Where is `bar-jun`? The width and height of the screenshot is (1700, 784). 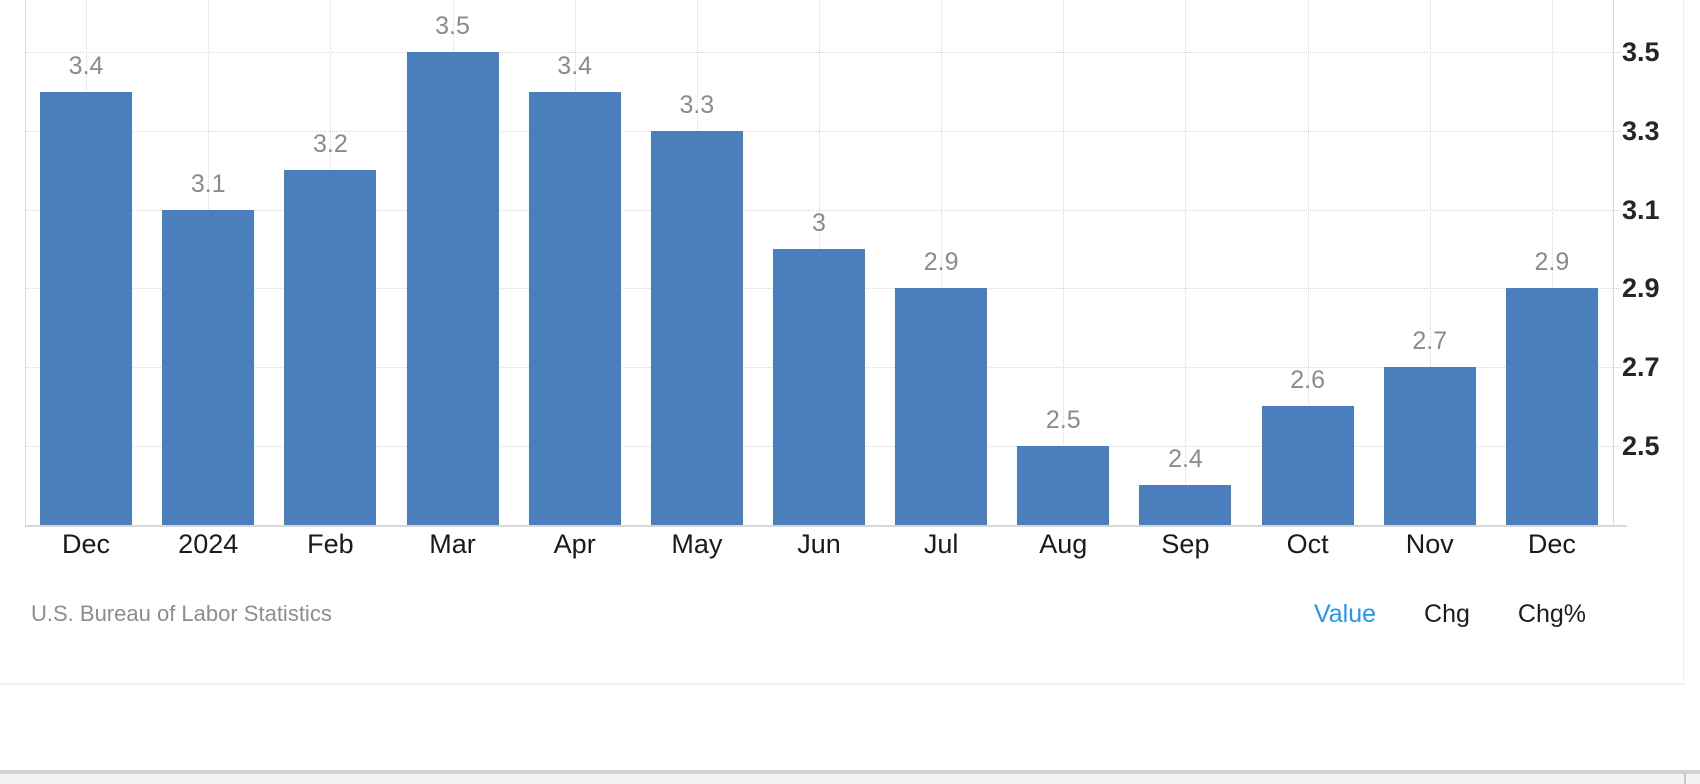 bar-jun is located at coordinates (819, 386).